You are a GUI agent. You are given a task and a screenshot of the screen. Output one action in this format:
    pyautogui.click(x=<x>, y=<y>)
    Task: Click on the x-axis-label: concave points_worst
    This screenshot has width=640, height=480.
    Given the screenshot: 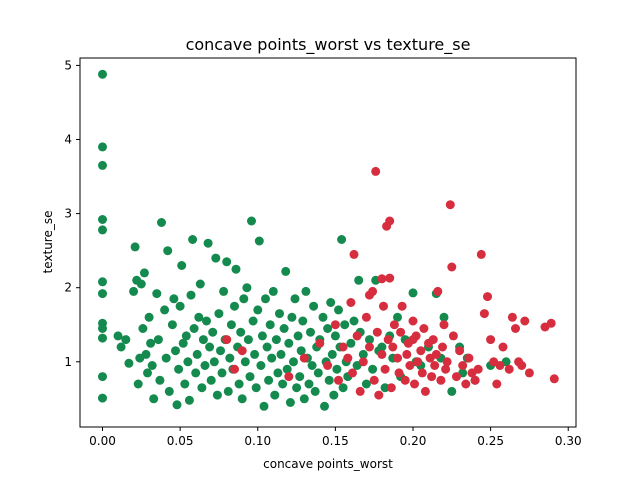 What is the action you would take?
    pyautogui.click(x=328, y=464)
    